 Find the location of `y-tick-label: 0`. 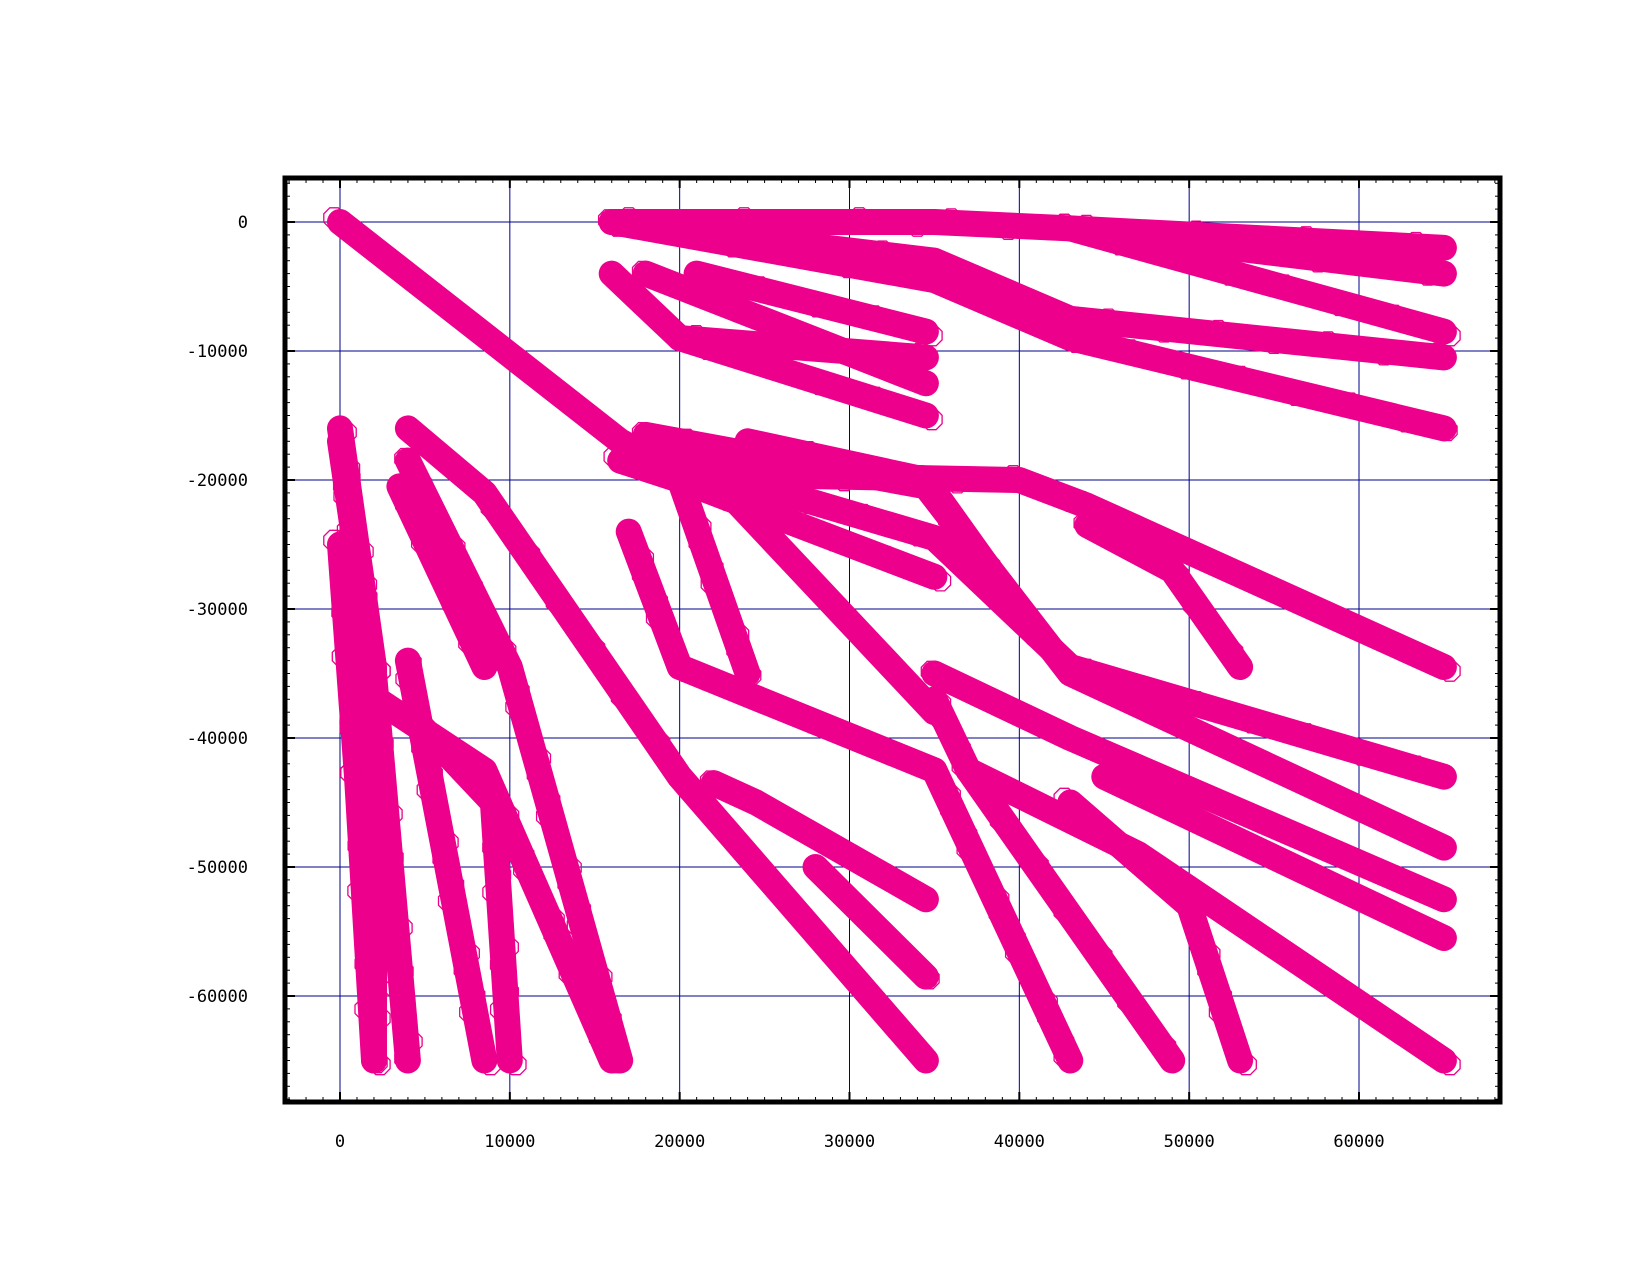

y-tick-label: 0 is located at coordinates (243, 223).